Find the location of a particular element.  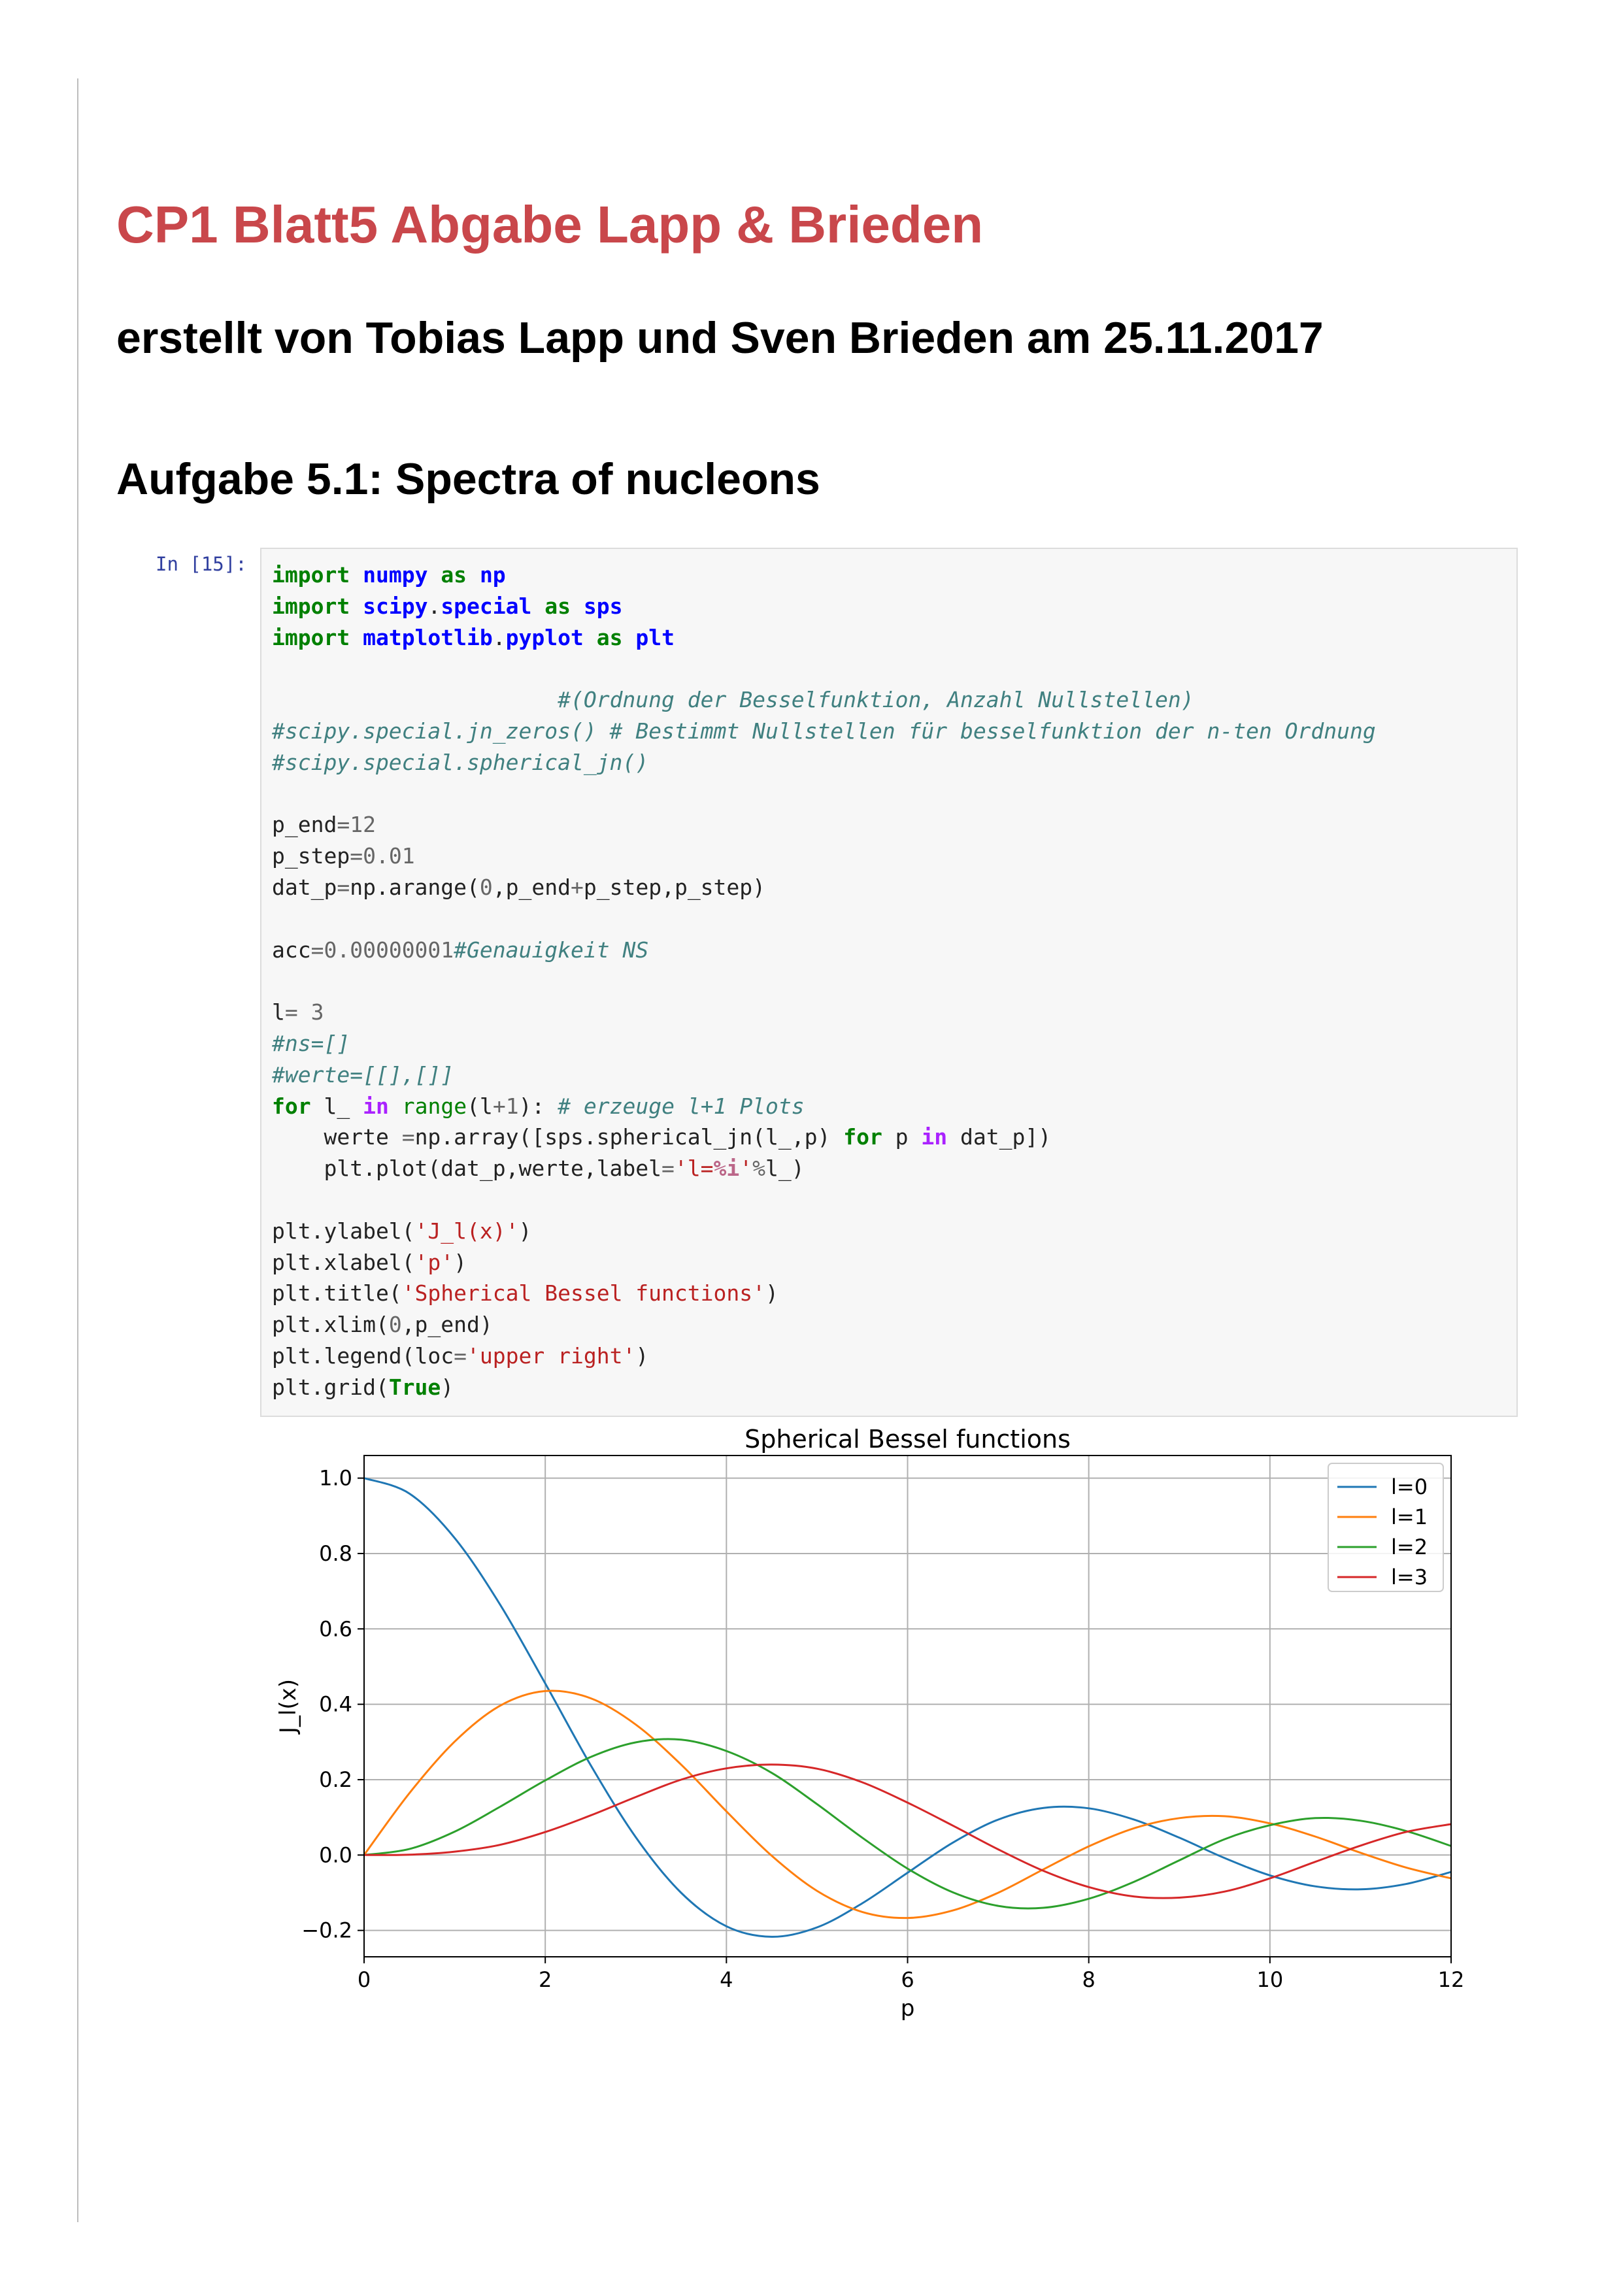

series-line-l3 is located at coordinates (907, 1831).